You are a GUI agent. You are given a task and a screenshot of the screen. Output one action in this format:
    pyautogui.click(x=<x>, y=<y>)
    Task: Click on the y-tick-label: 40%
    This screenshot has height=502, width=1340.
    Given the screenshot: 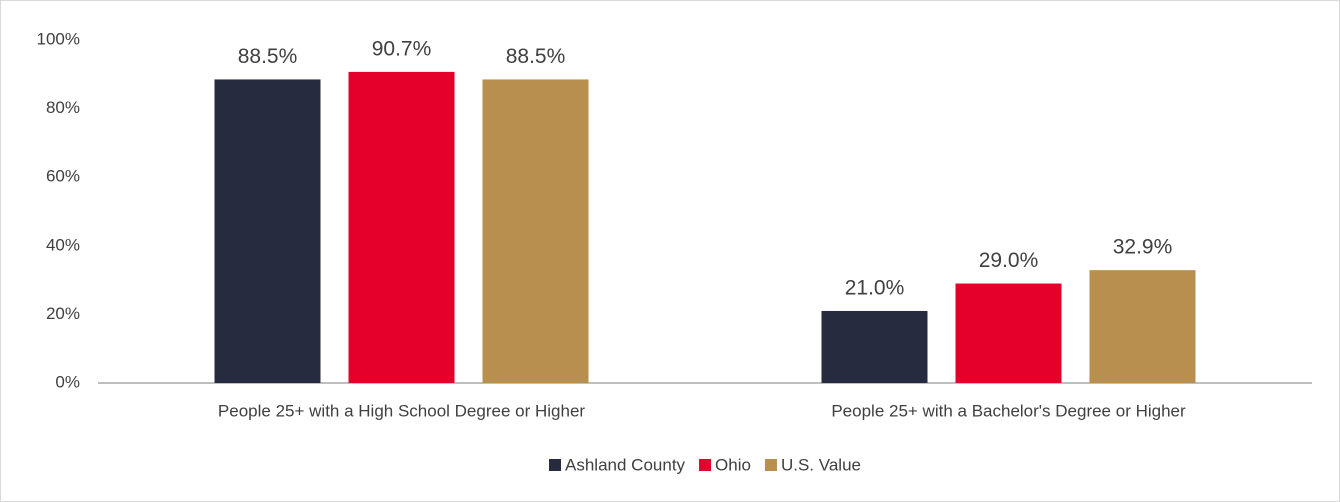 What is the action you would take?
    pyautogui.click(x=63, y=244)
    